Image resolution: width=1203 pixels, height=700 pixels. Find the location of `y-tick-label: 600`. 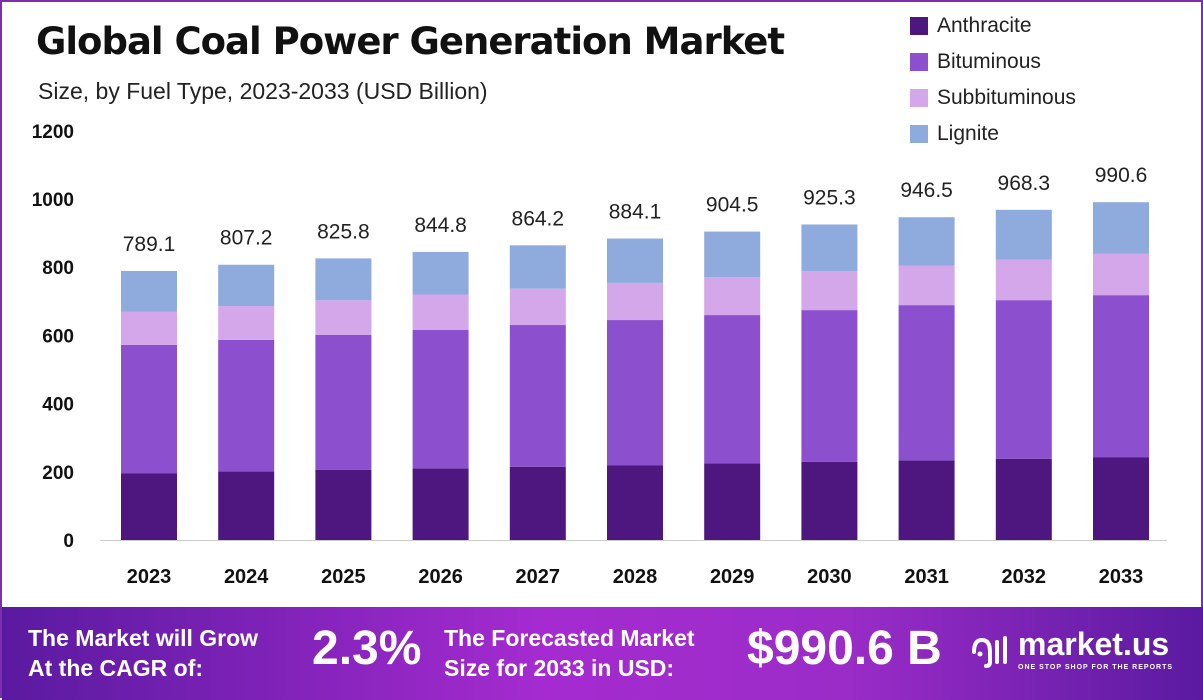

y-tick-label: 600 is located at coordinates (58, 336).